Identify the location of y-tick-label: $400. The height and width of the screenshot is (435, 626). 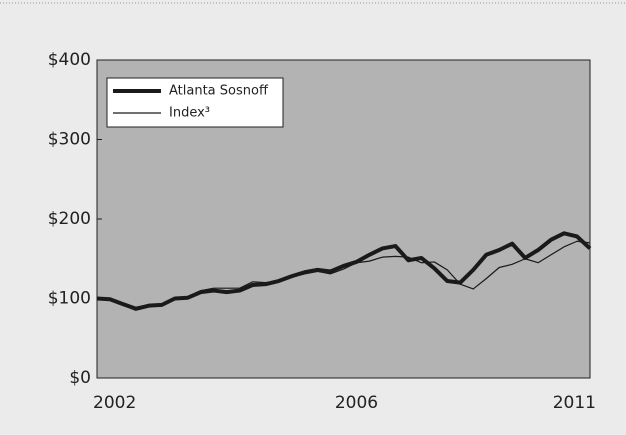
(69, 60).